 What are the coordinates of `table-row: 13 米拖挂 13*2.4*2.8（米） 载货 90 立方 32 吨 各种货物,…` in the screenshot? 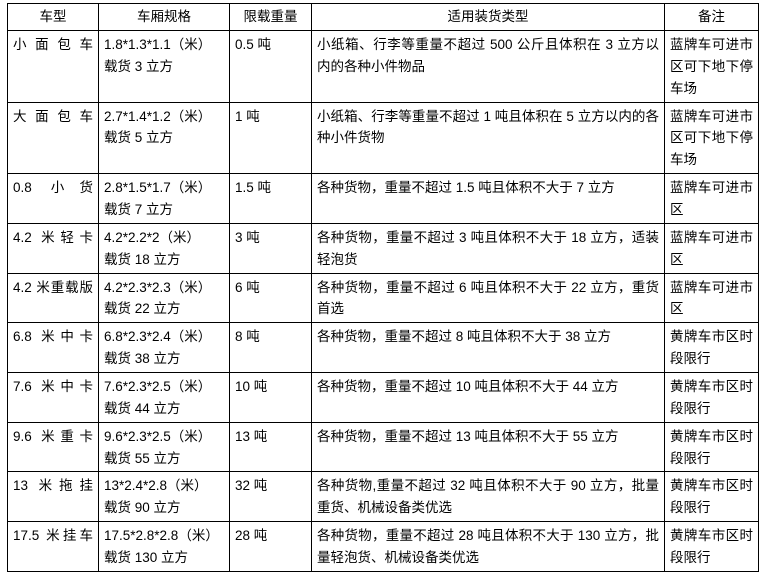 It's located at (383, 497).